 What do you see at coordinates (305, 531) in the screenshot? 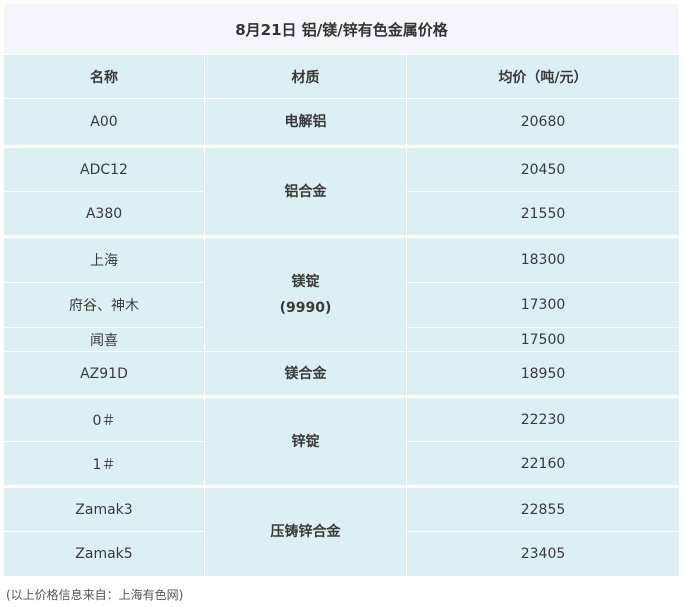
I see `cell-material: 压铸锌合金` at bounding box center [305, 531].